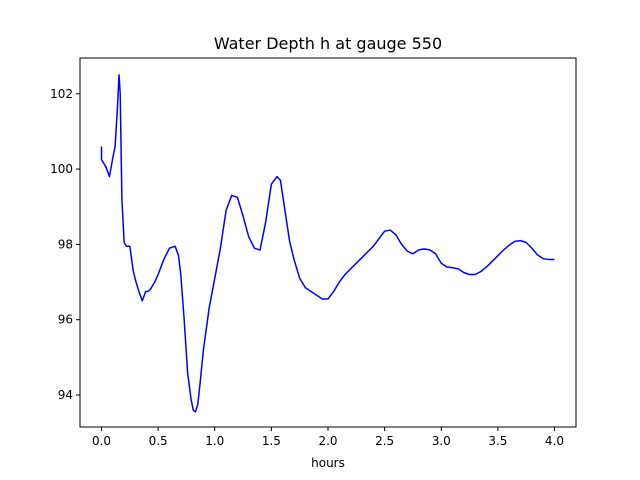 The image size is (640, 480). I want to click on x-tick-label: 0.0, so click(101, 441).